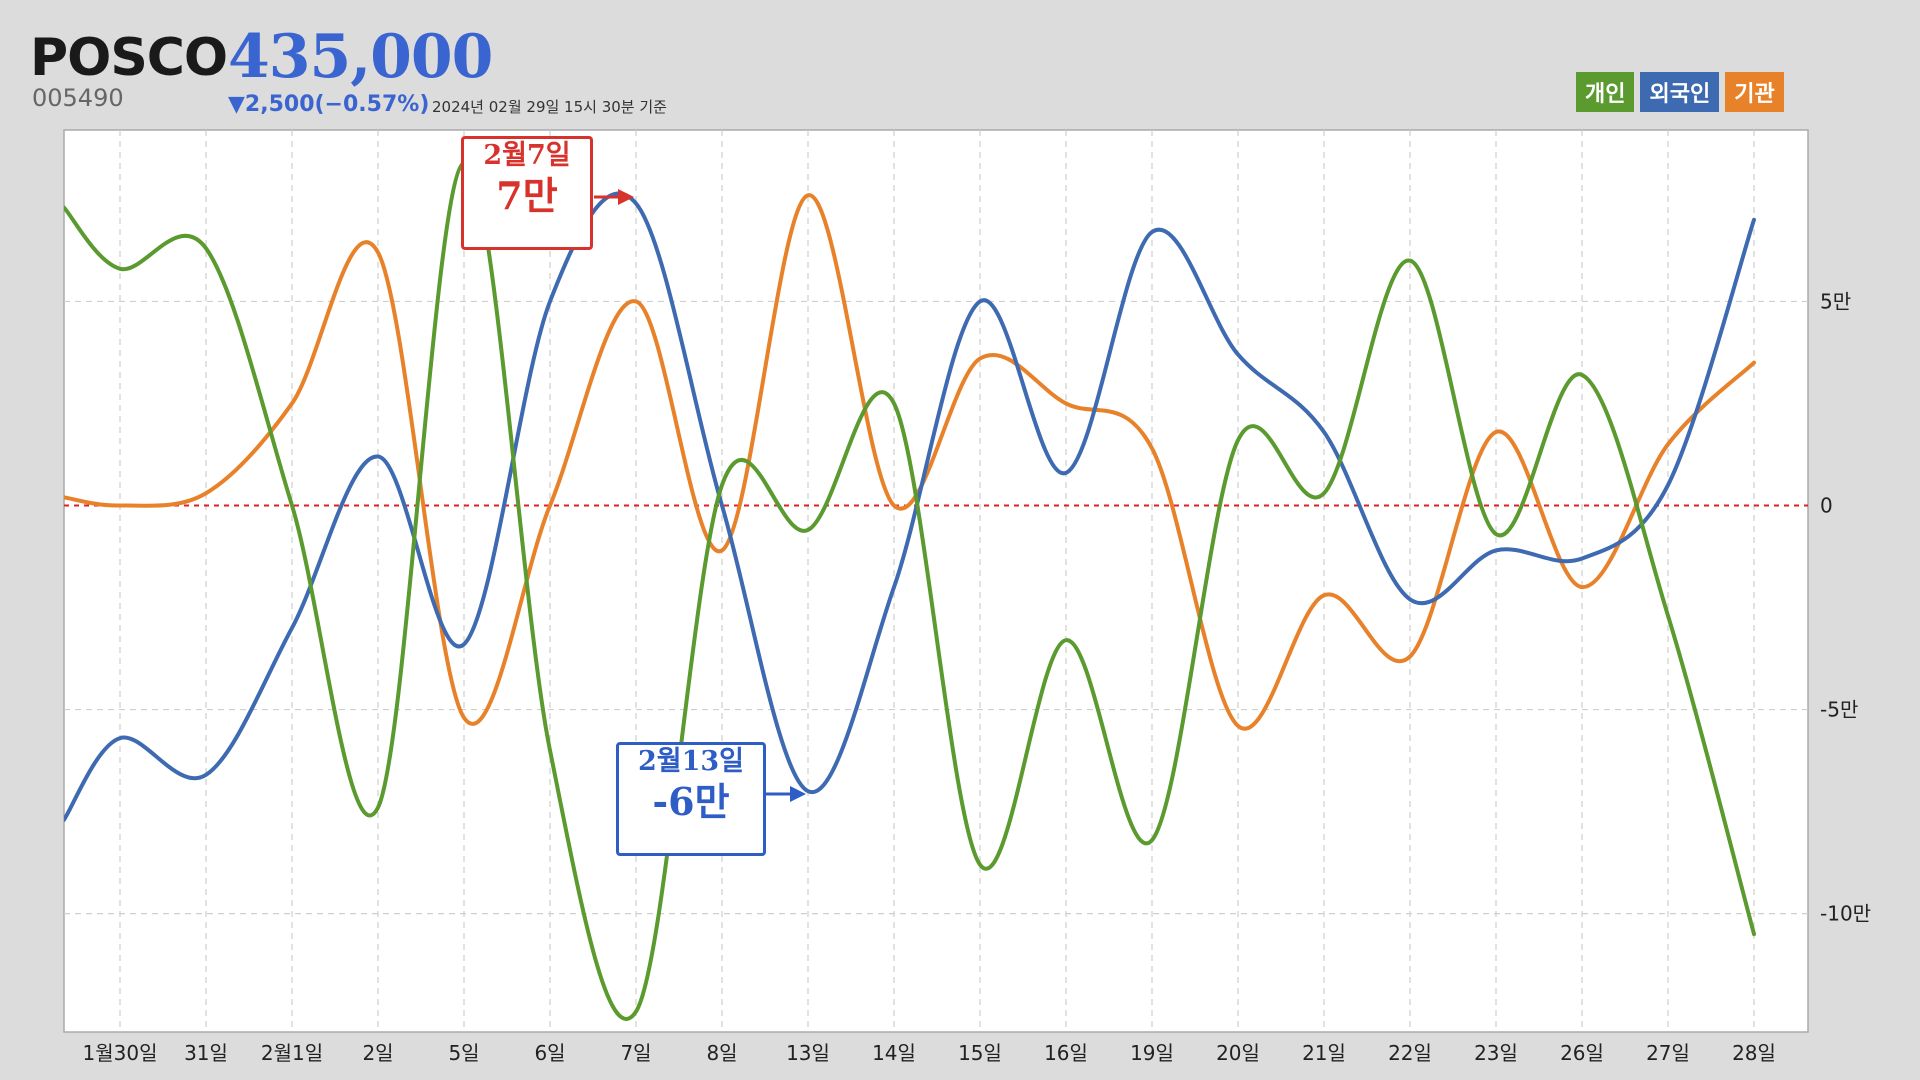 This screenshot has width=1920, height=1080. What do you see at coordinates (1582, 1053) in the screenshot?
I see `x-tick-label: 26일` at bounding box center [1582, 1053].